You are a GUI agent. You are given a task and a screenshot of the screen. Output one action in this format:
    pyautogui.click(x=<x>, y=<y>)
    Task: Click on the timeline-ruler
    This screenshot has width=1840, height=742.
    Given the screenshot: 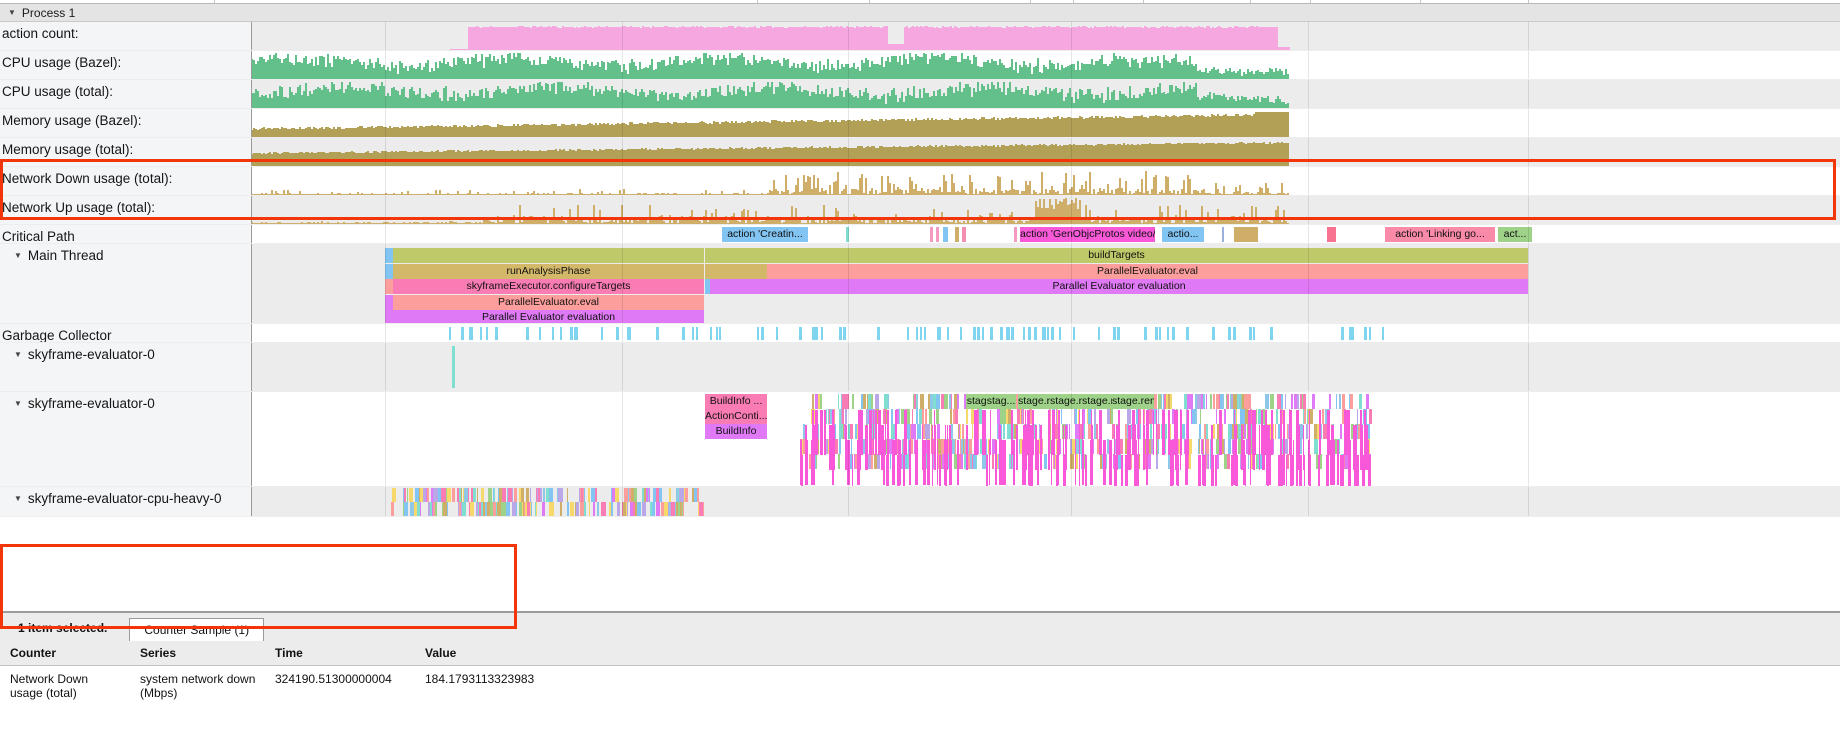 What is the action you would take?
    pyautogui.click(x=920, y=2)
    